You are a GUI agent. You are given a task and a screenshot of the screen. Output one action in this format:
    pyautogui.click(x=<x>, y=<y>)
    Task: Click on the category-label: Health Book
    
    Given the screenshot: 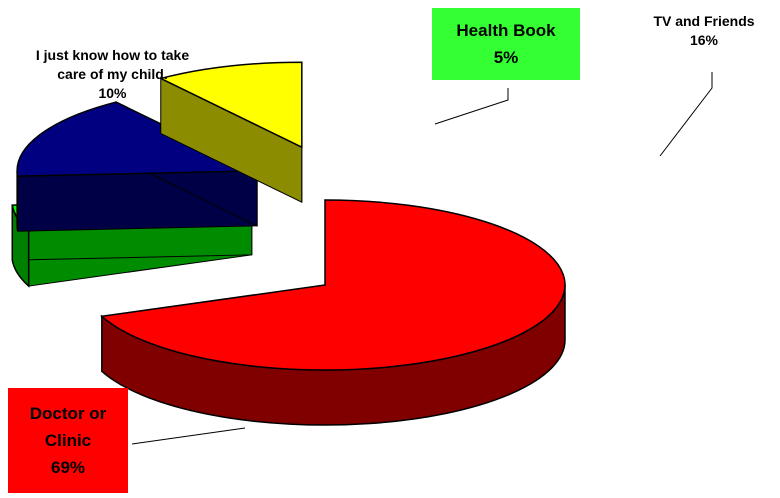 What is the action you would take?
    pyautogui.click(x=506, y=30)
    